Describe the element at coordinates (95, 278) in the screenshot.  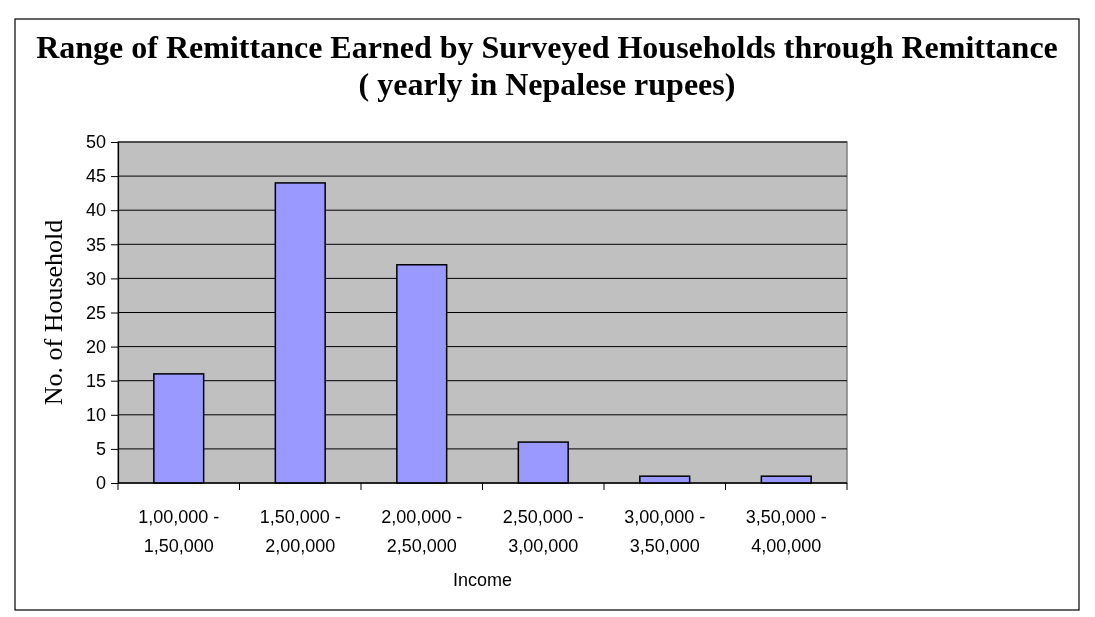
I see `y-tick-label: 30` at that location.